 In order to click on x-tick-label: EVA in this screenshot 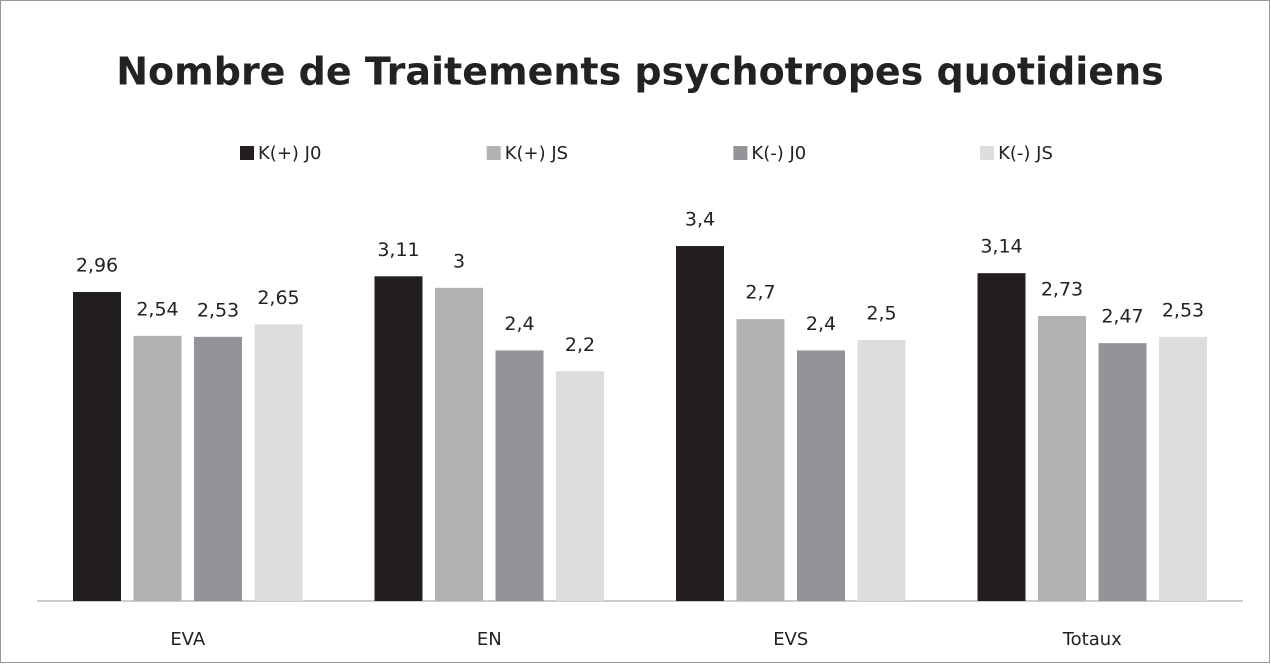, I will do `click(188, 639)`.